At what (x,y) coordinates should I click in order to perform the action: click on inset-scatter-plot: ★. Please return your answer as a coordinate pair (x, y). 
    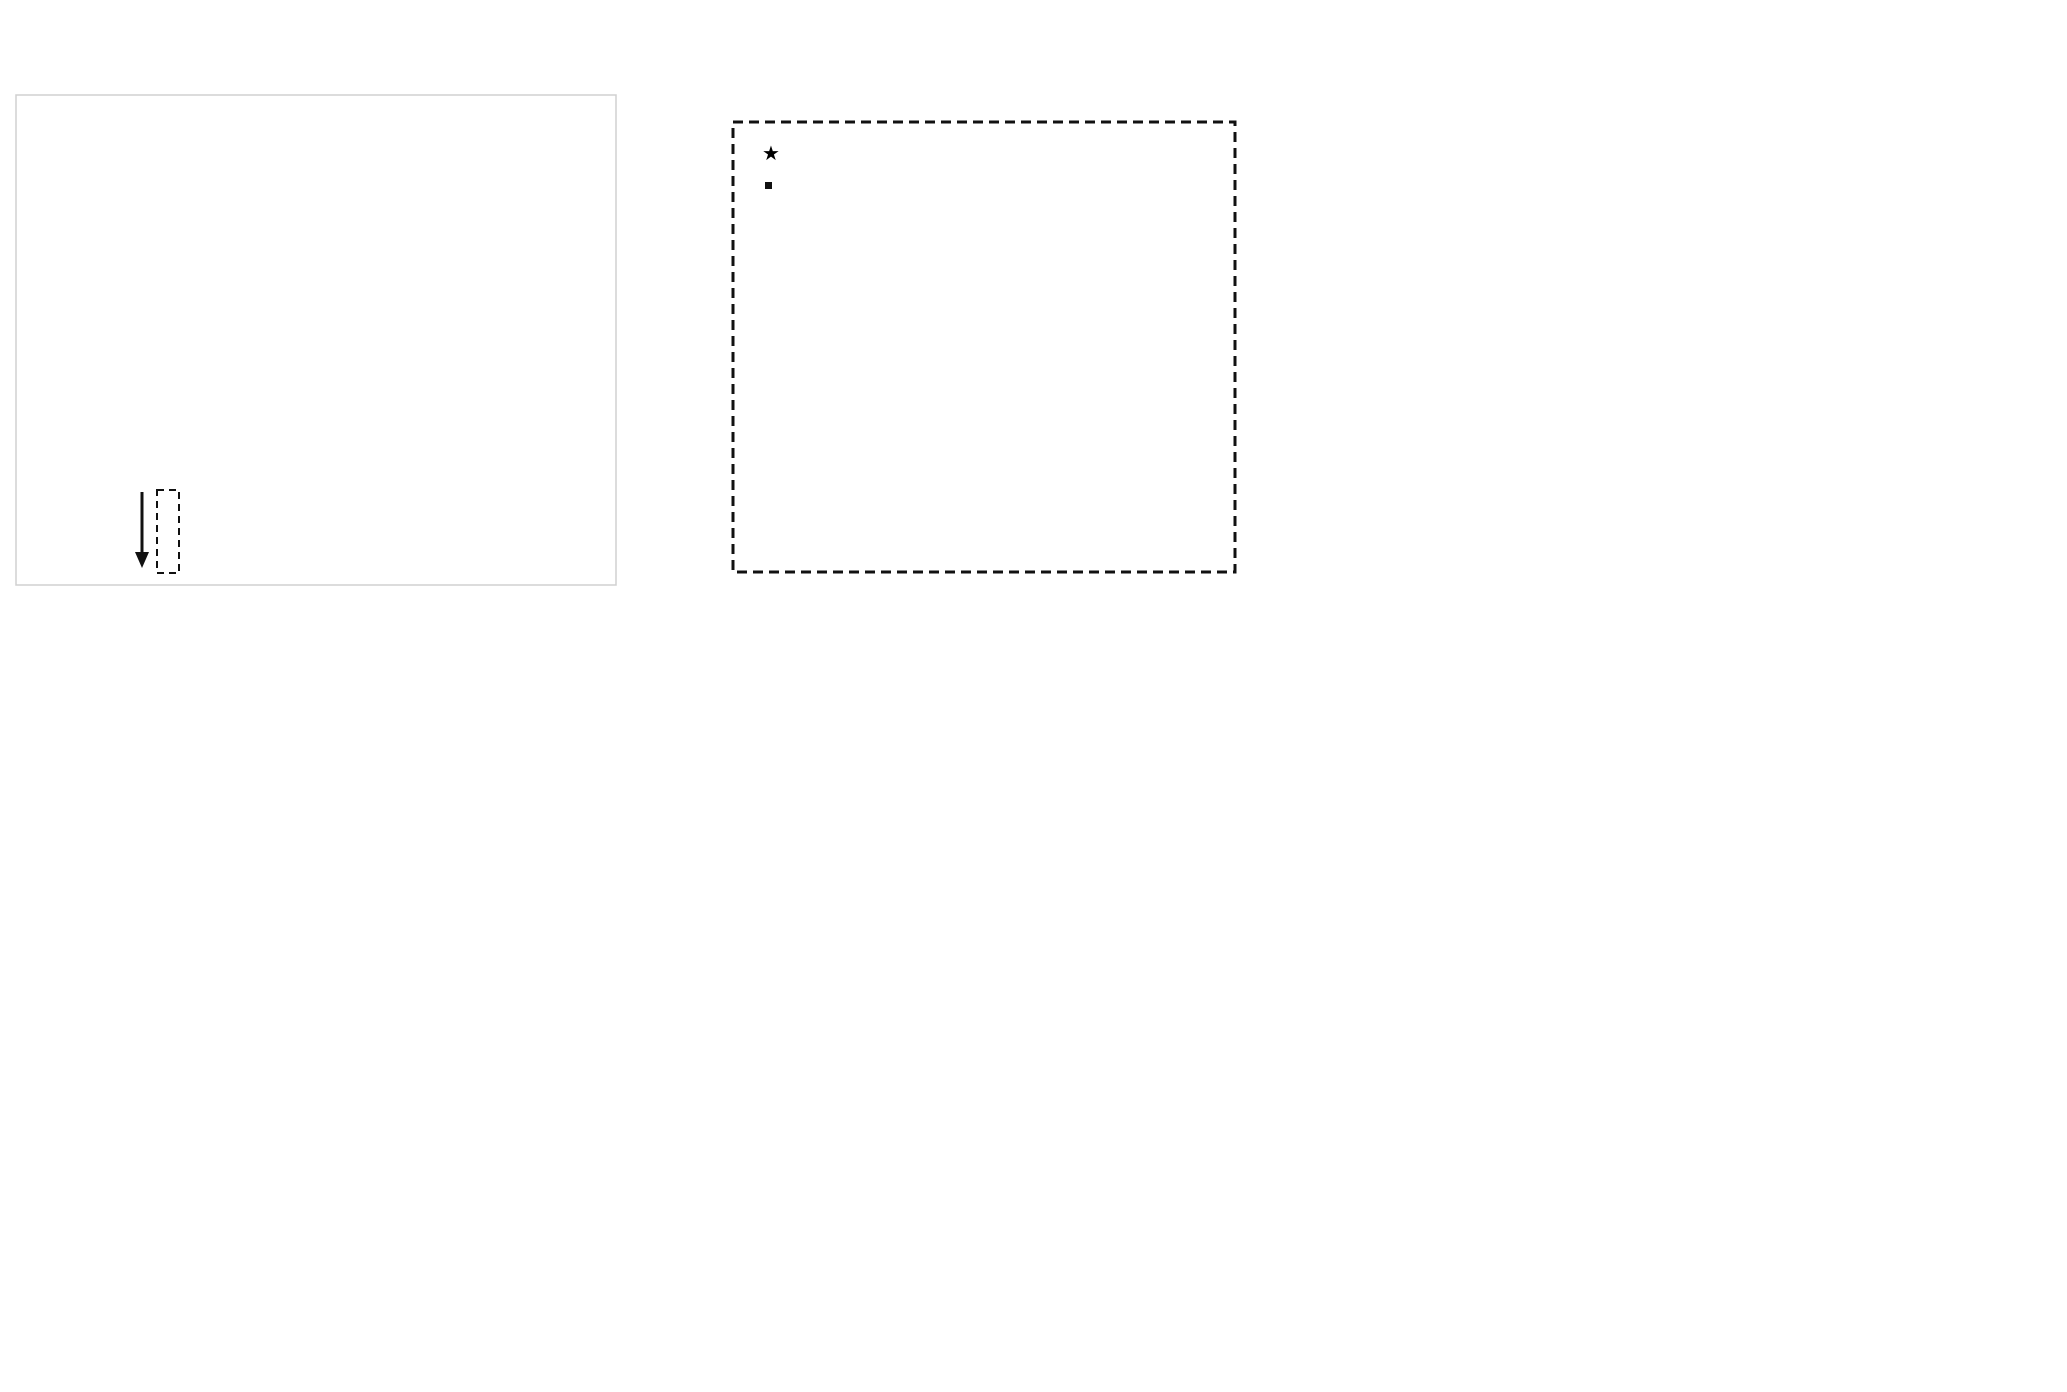
    Looking at the image, I should click on (984, 347).